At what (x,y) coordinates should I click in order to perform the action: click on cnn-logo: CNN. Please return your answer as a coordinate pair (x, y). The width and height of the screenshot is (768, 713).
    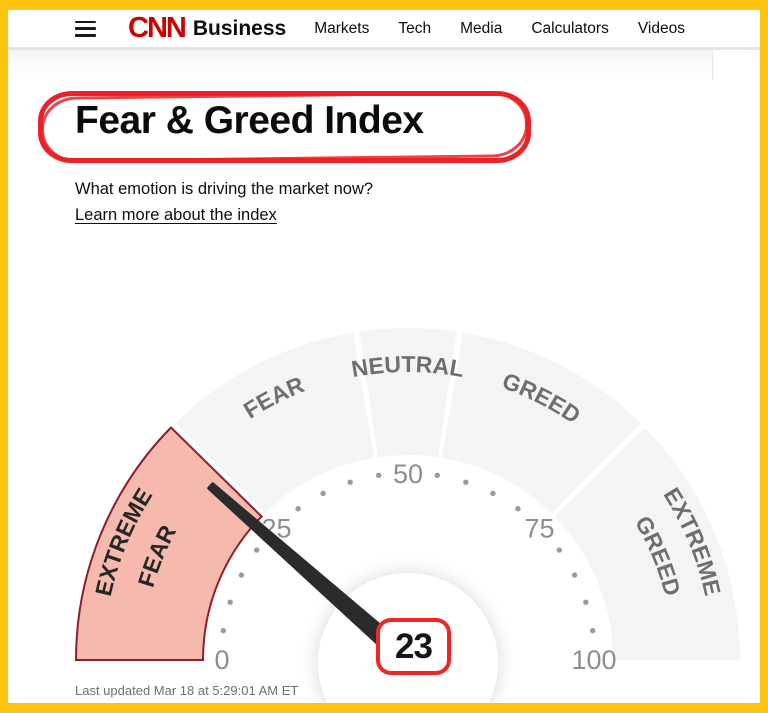
    Looking at the image, I should click on (157, 28).